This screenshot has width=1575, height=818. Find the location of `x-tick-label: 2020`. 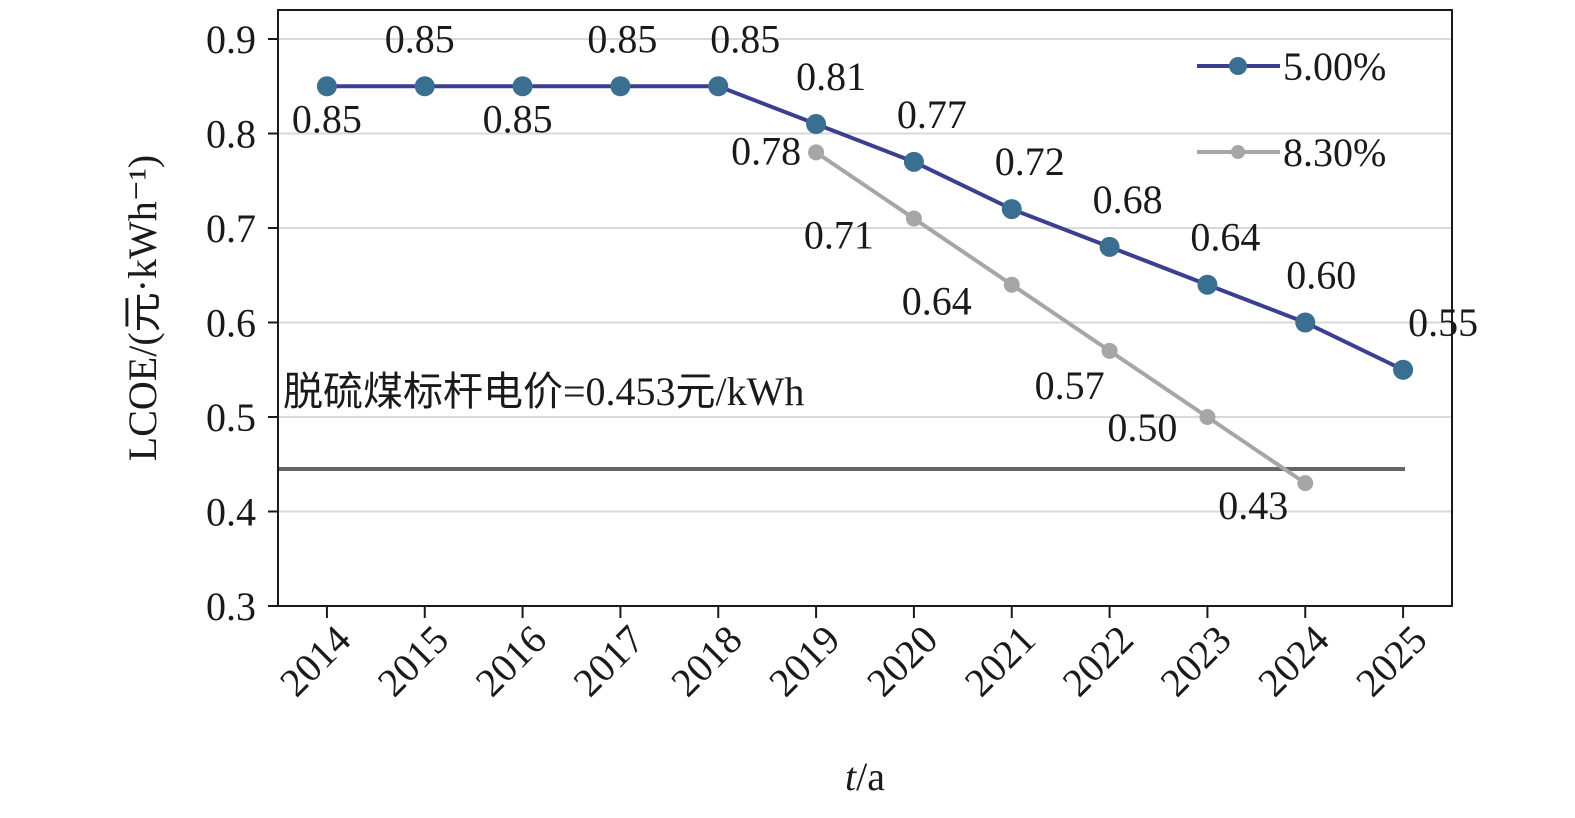

x-tick-label: 2020 is located at coordinates (902, 661).